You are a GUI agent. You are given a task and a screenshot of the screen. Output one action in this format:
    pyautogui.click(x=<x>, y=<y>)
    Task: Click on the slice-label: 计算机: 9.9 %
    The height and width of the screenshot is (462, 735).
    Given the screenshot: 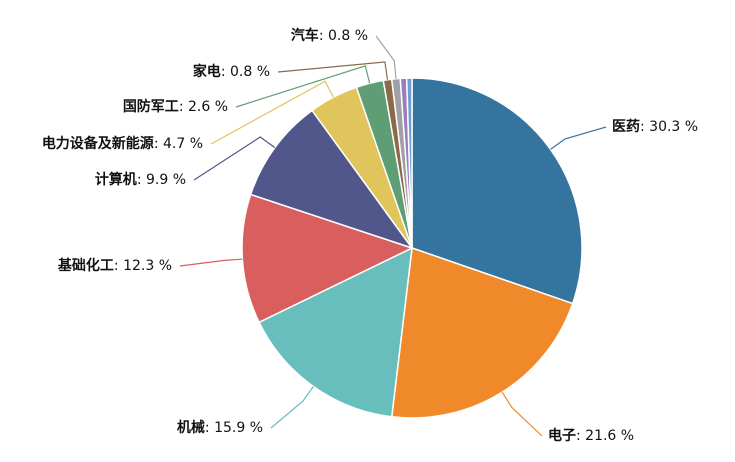 What is the action you would take?
    pyautogui.click(x=140, y=179)
    